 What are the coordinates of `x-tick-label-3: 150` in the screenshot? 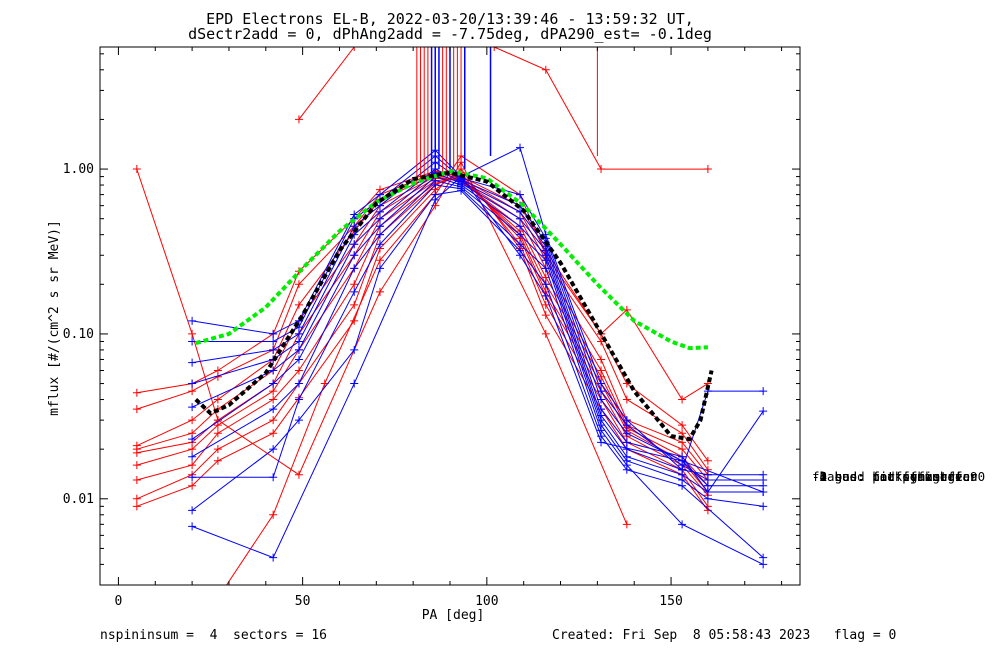 It's located at (670, 601).